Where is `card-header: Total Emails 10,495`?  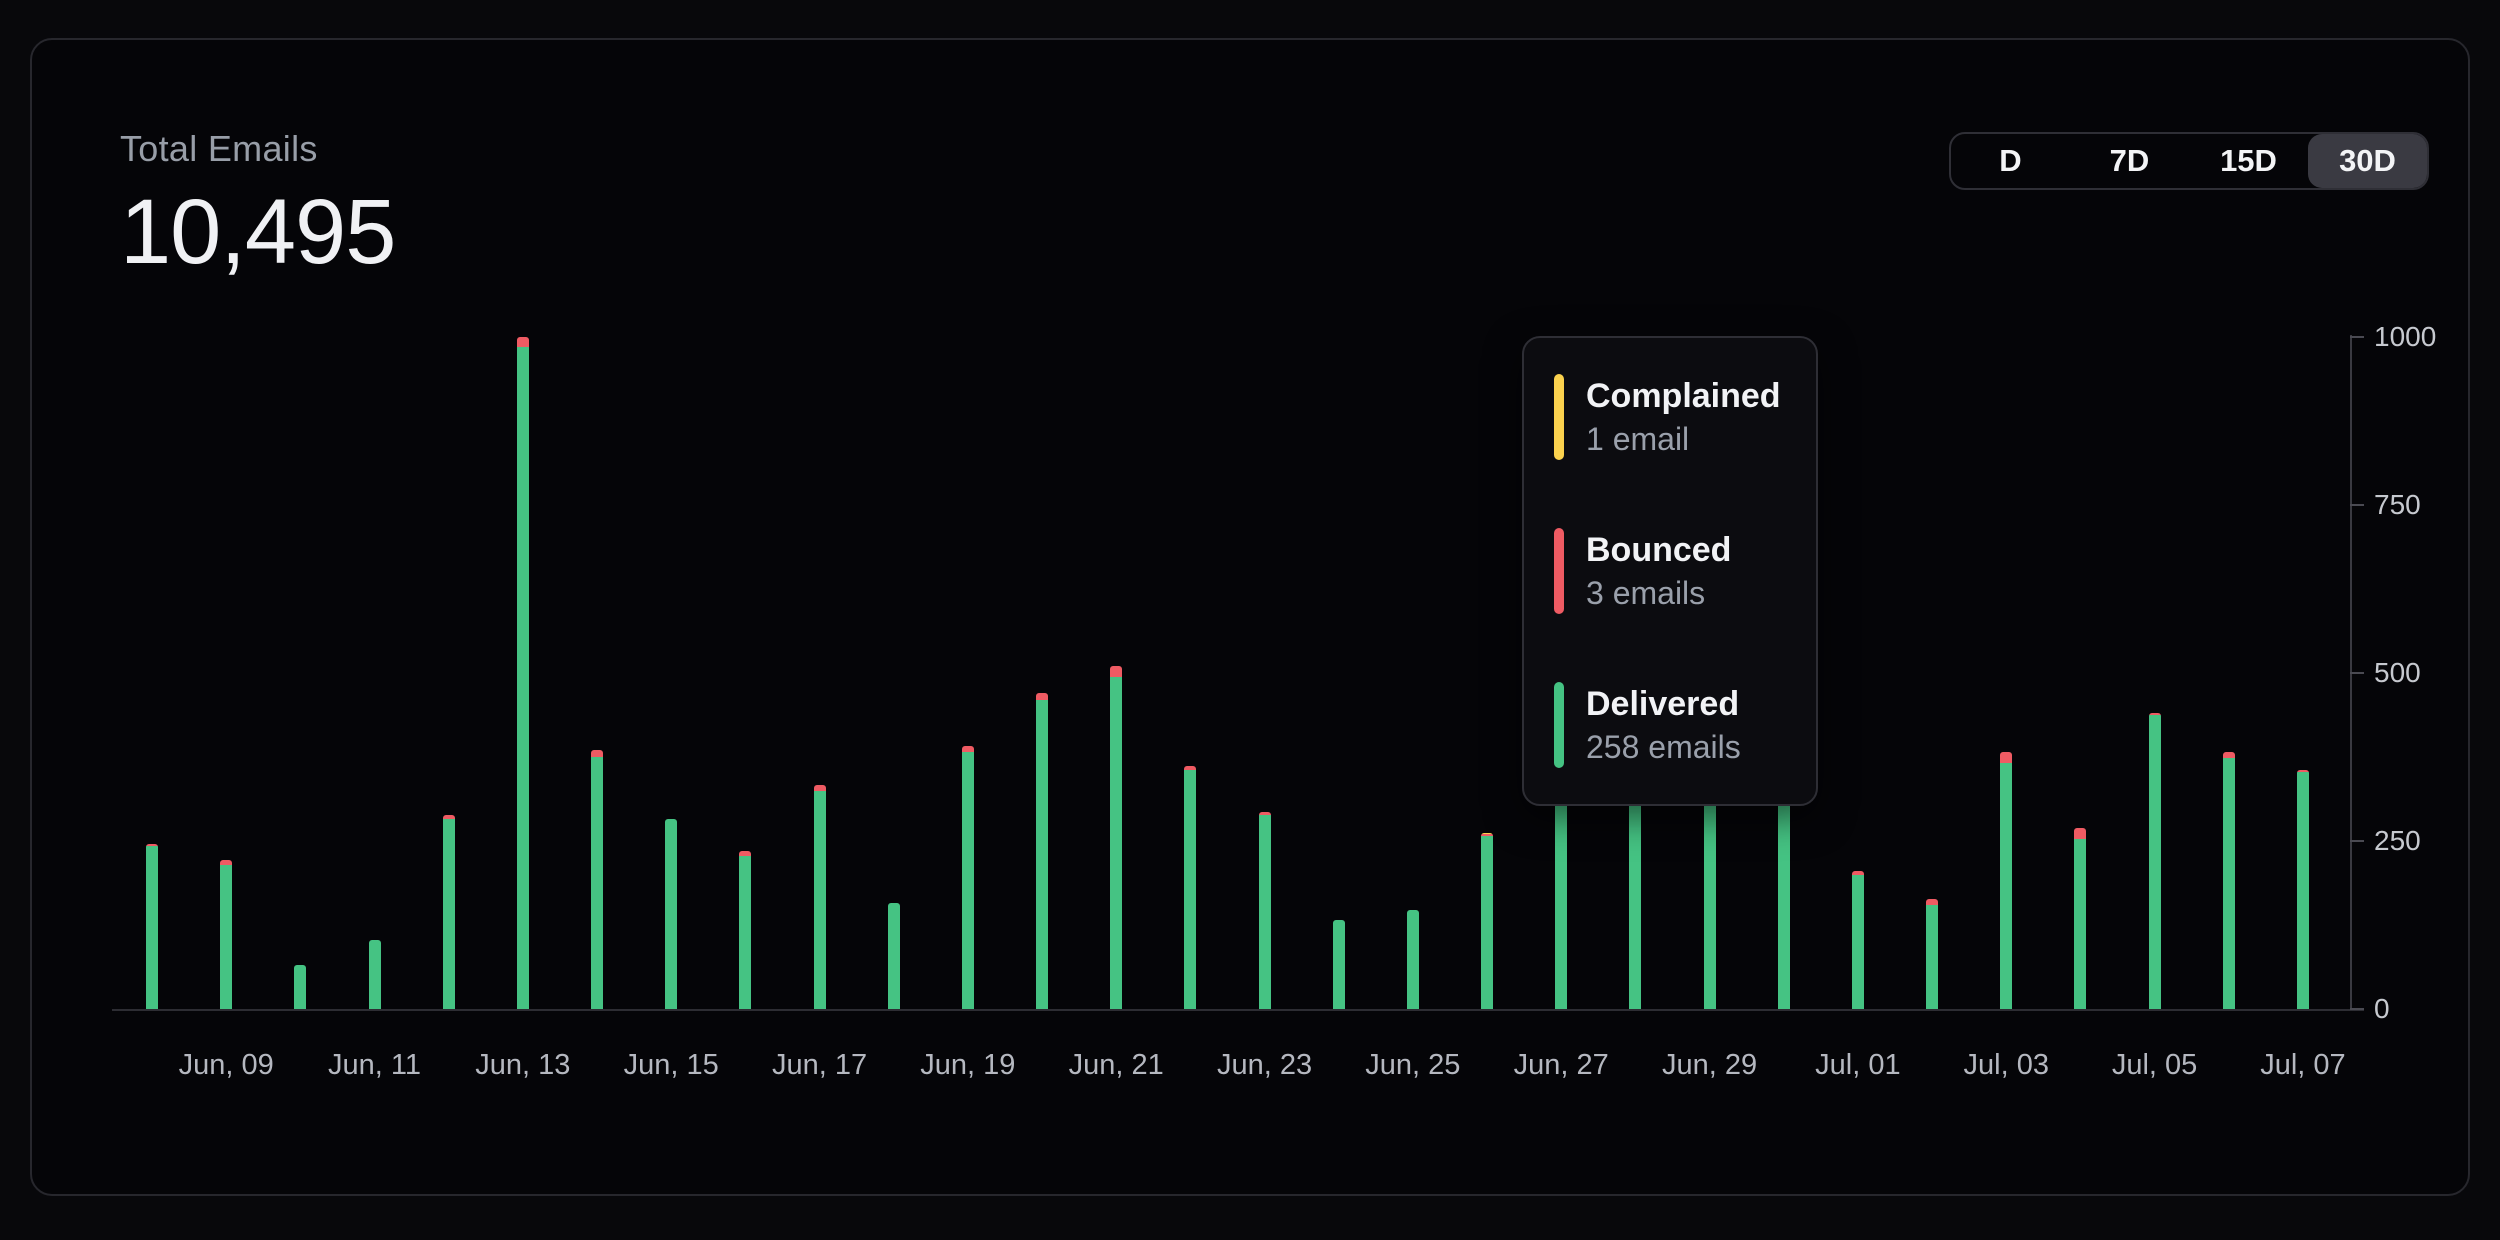
card-header: Total Emails 10,495 is located at coordinates (258, 206).